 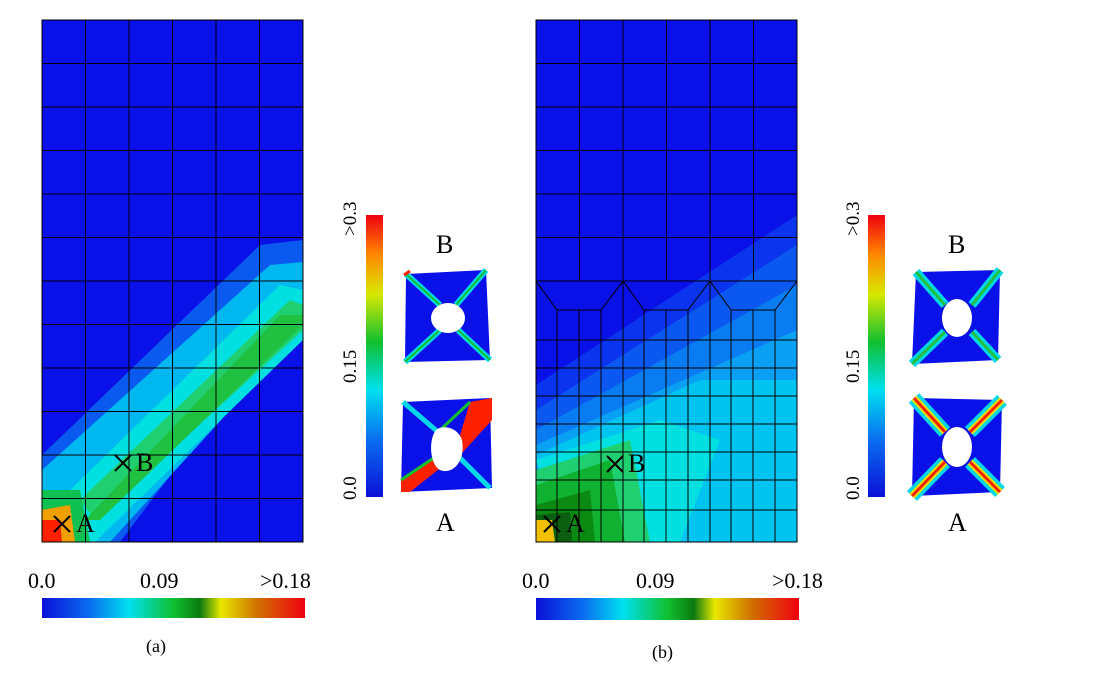 I want to click on inset-colorbar-mid-label-a: 0.15, so click(x=350, y=366).